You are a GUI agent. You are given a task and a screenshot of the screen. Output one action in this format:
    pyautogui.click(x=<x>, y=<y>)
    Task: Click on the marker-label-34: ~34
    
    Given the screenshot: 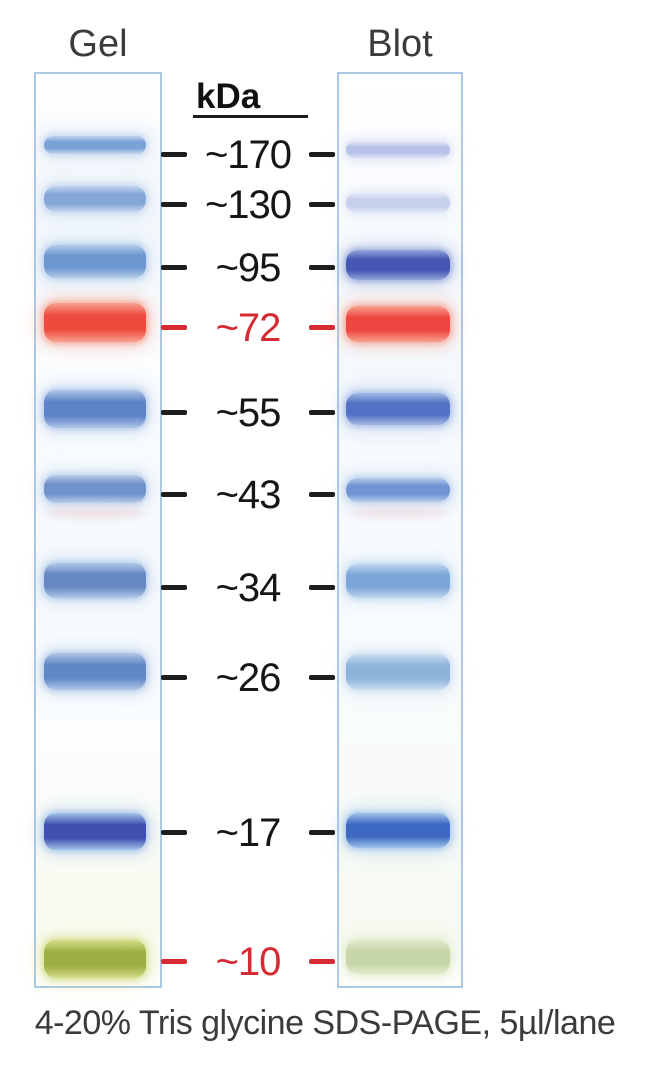 What is the action you would take?
    pyautogui.click(x=248, y=588)
    